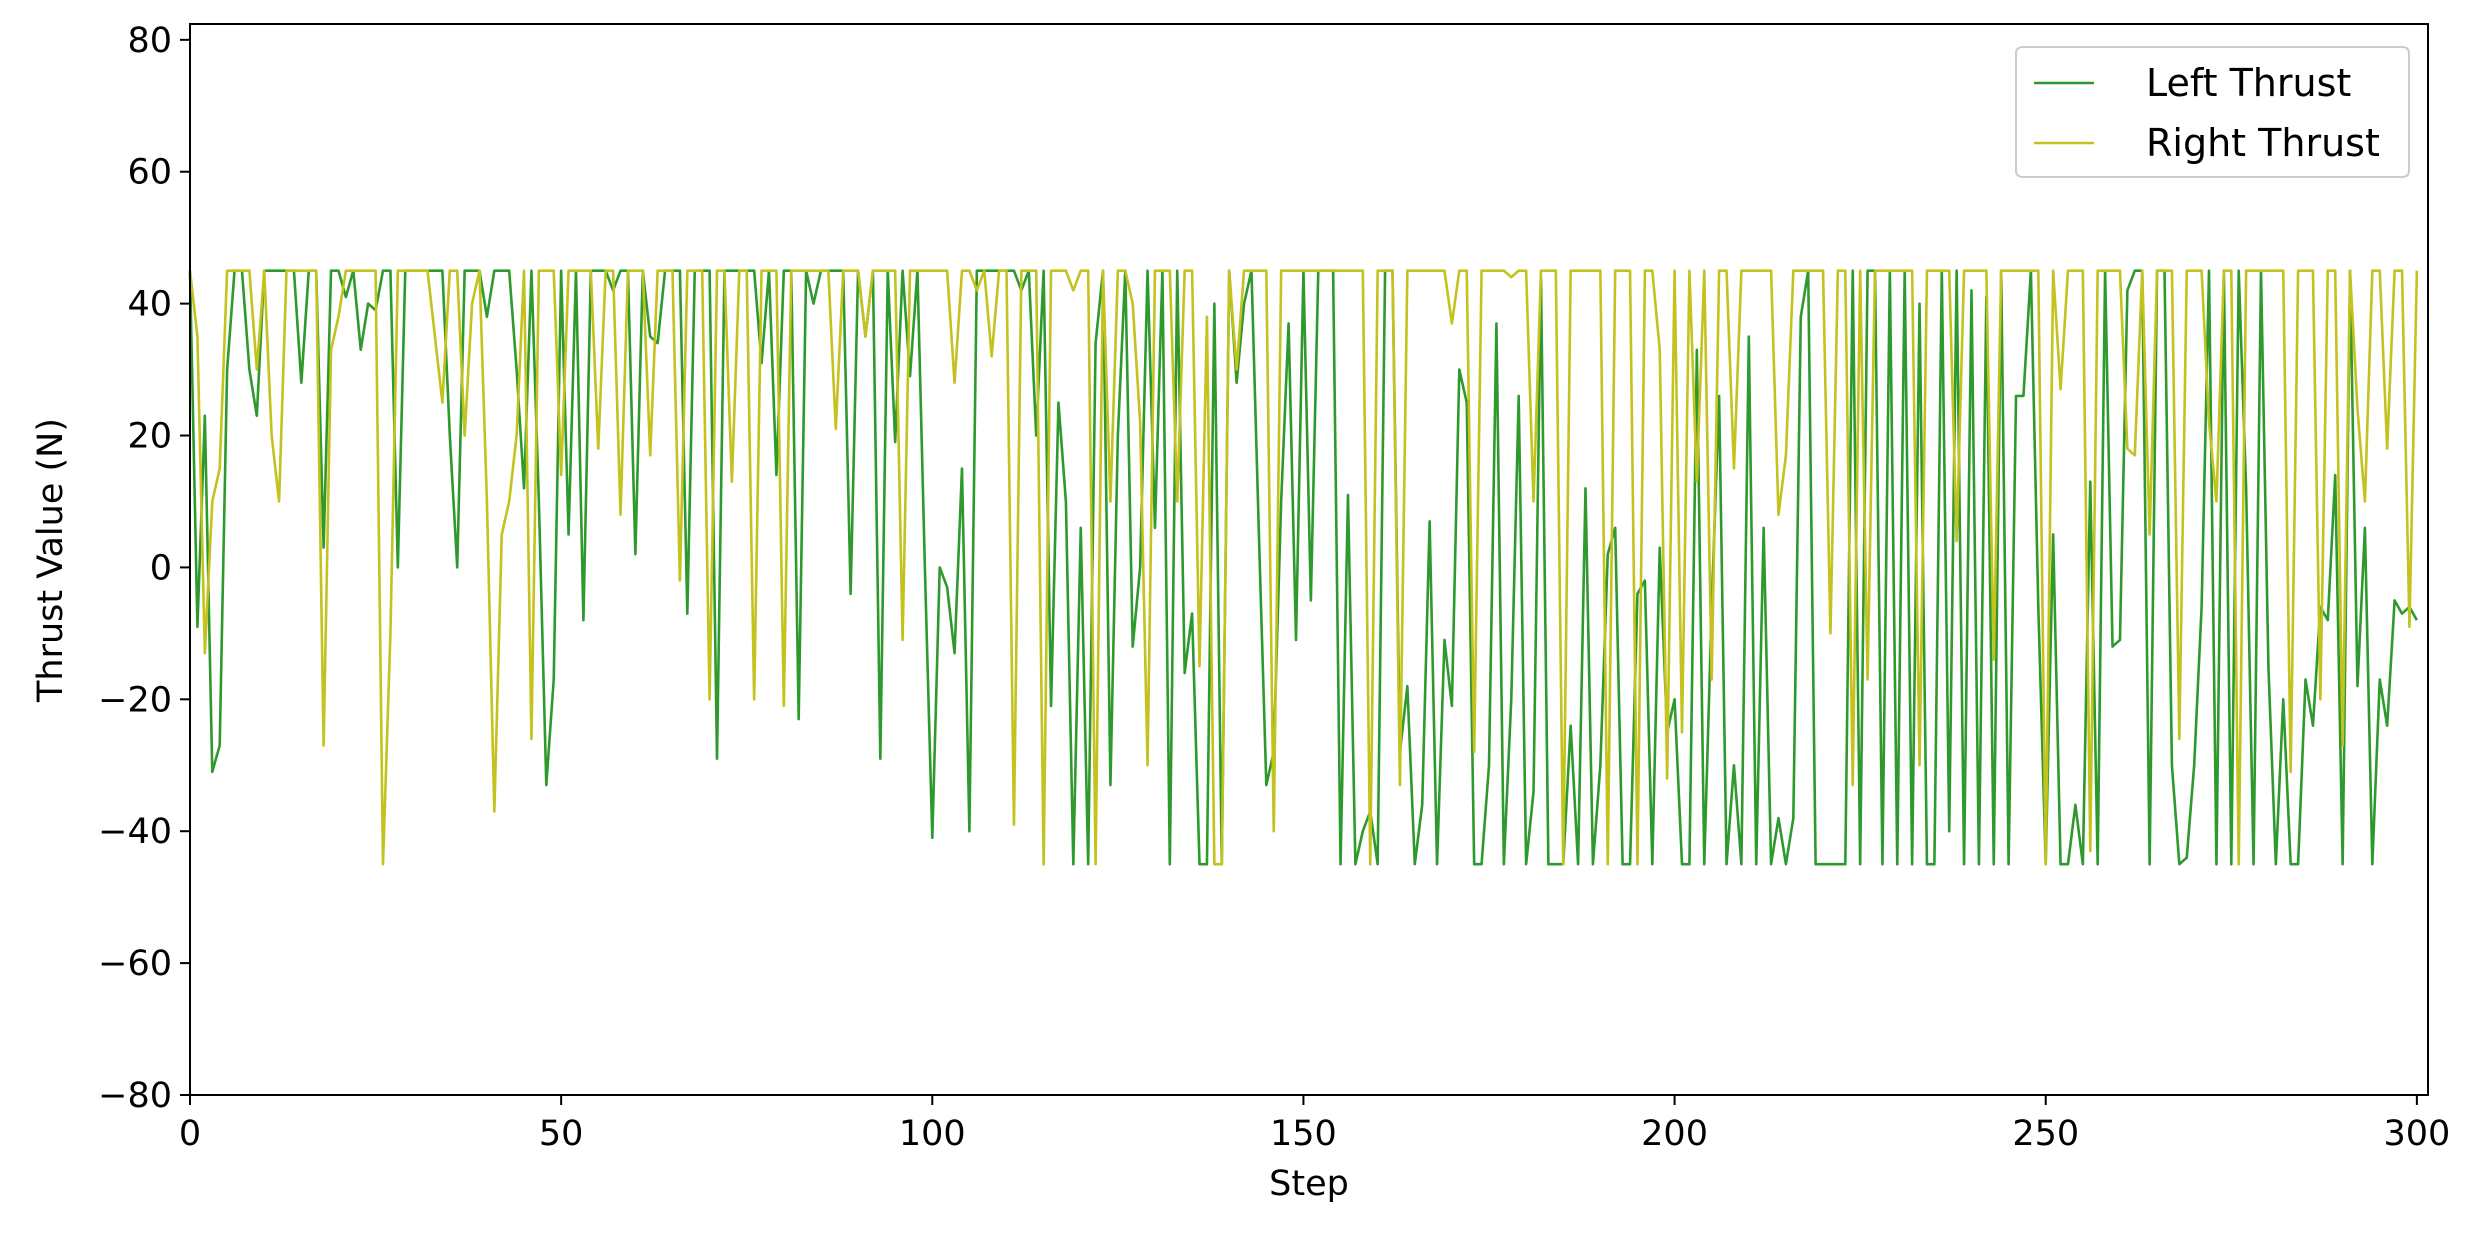 The image size is (2477, 1237). What do you see at coordinates (1309, 1184) in the screenshot?
I see `x-axis-label: Step` at bounding box center [1309, 1184].